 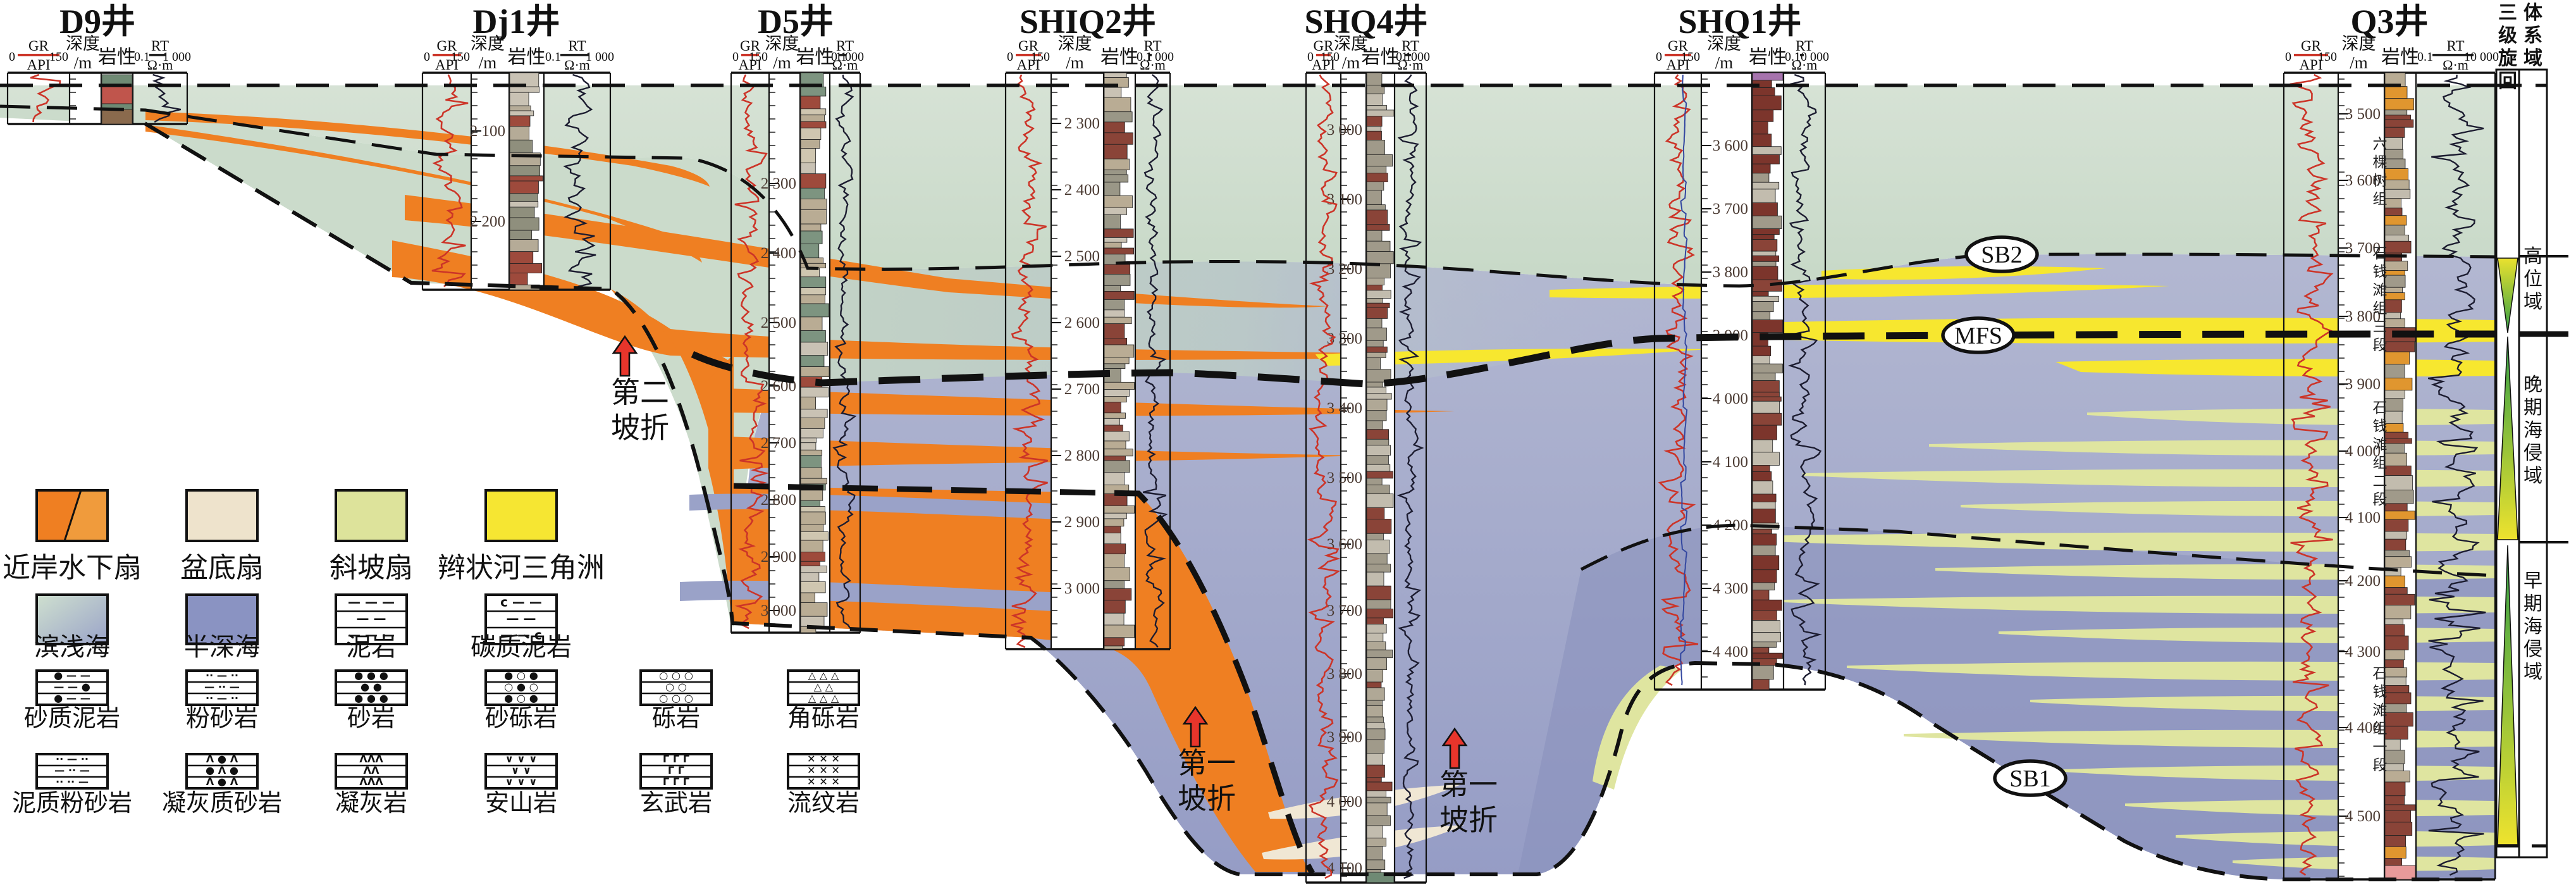 What do you see at coordinates (2031, 778) in the screenshot?
I see `surface-oval-SB1: SB1` at bounding box center [2031, 778].